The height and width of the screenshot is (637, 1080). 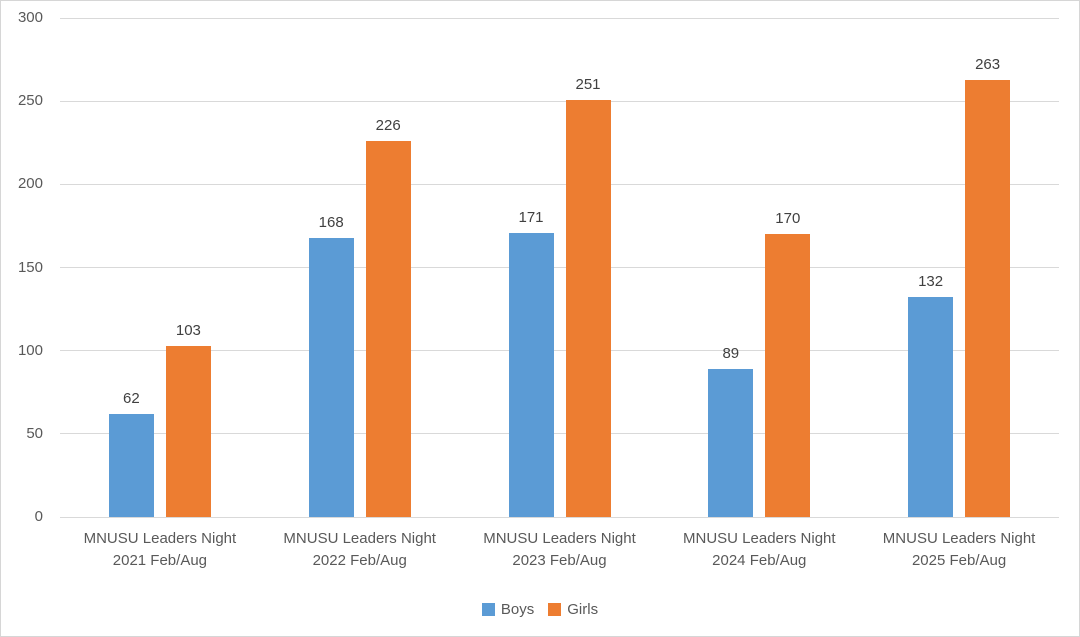 What do you see at coordinates (30, 350) in the screenshot?
I see `y-tick-label: 100` at bounding box center [30, 350].